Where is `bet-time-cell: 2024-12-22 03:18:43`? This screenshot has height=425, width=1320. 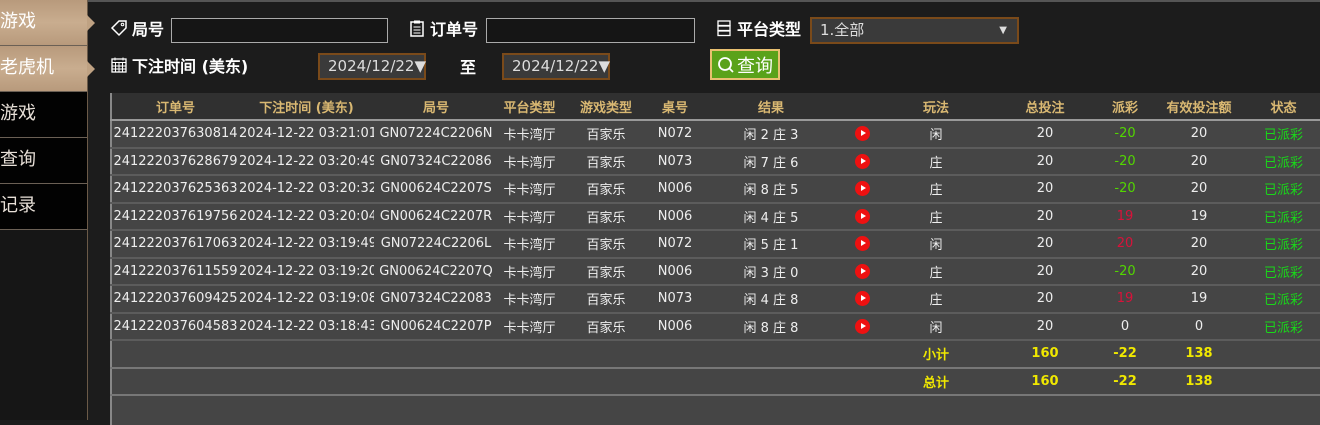
bet-time-cell: 2024-12-22 03:18:43 is located at coordinates (306, 326).